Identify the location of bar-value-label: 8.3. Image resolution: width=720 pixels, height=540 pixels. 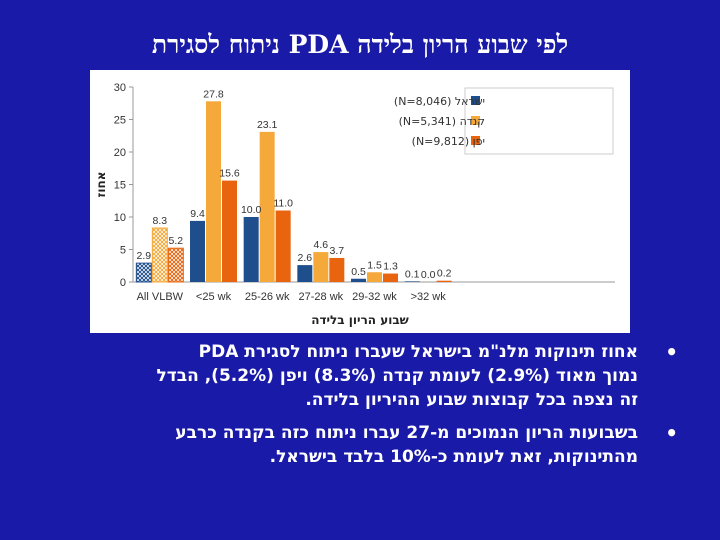
(160, 221).